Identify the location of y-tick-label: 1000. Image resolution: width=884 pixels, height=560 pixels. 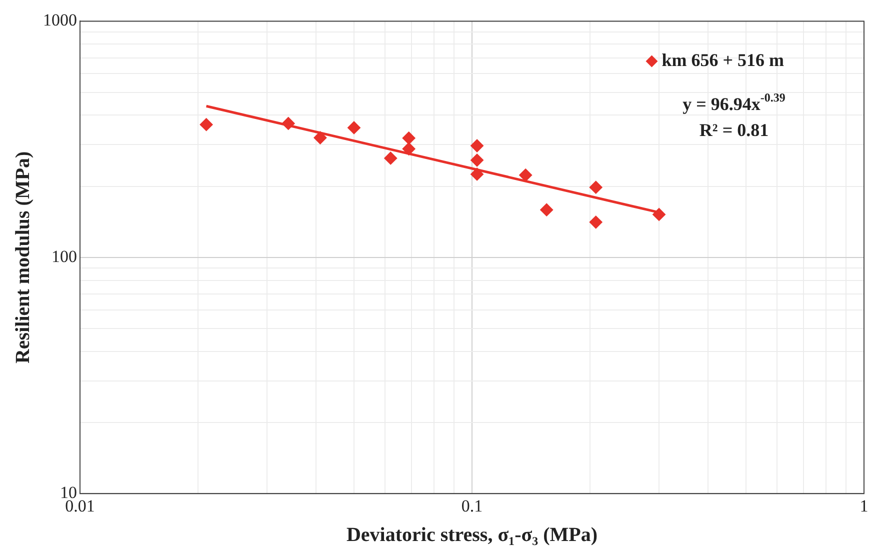
(60, 20).